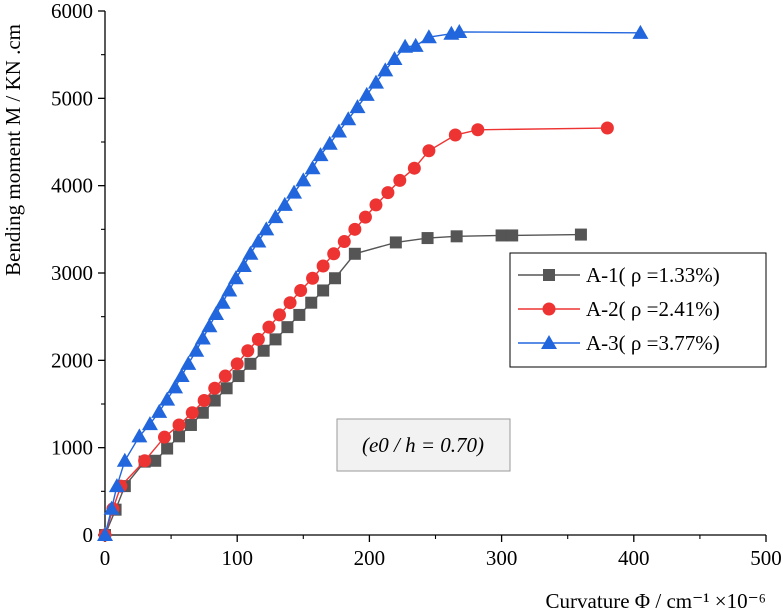 The height and width of the screenshot is (612, 783). I want to click on legend-item: A-3( ρ =3.77%), so click(619, 343).